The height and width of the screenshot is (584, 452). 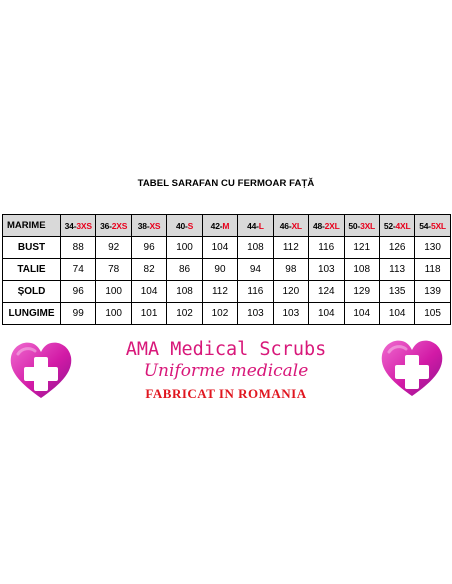 I want to click on table-cell: 92, so click(x=113, y=247).